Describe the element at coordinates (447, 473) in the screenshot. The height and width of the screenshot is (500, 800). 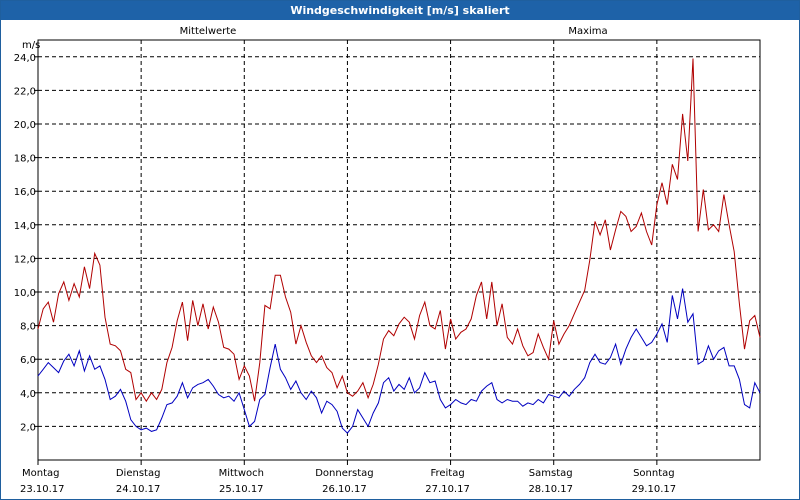
I see `x-tick-weekday: Freitag` at that location.